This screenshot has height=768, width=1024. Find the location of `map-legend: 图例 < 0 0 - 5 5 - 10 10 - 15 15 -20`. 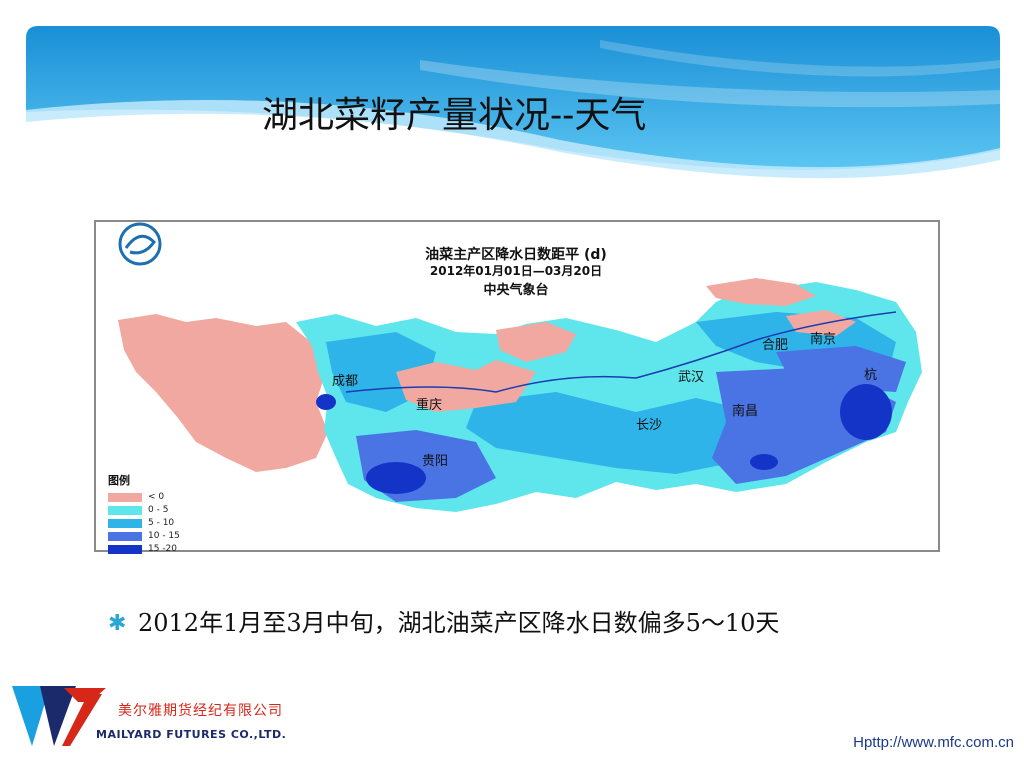

map-legend: 图例 < 0 0 - 5 5 - 10 10 - 15 15 -20 is located at coordinates (163, 514).